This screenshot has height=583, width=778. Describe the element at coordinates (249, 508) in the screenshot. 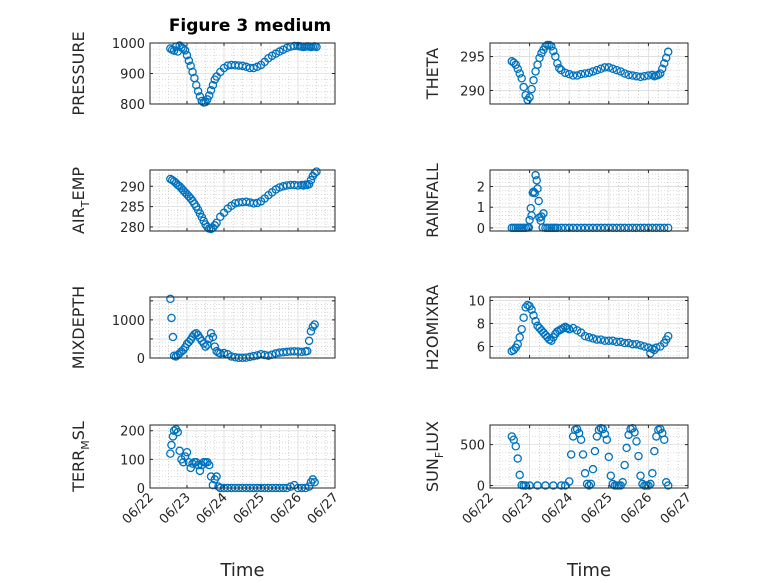

I see `x-tick-label: 06/25` at that location.